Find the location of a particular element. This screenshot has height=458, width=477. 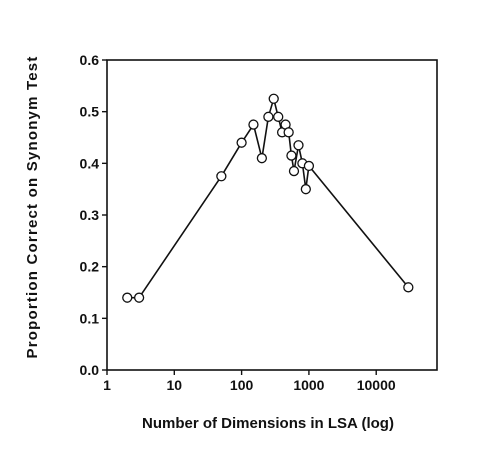

x-axis-title: Number of Dimensions in LSA (log) is located at coordinates (268, 423).